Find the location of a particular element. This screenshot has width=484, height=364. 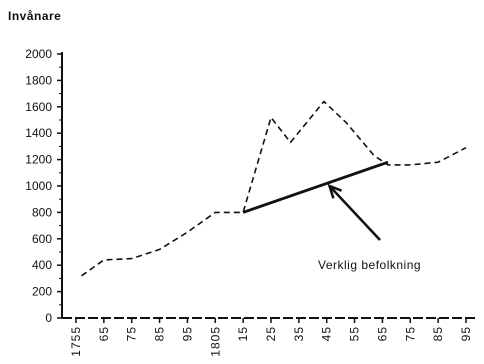

y-tick-label: 1200 is located at coordinates (38, 160).